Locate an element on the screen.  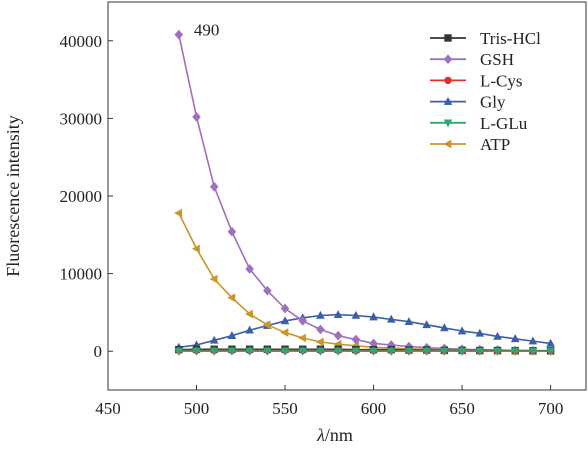
x-tick-label-650: 650 is located at coordinates (462, 408).